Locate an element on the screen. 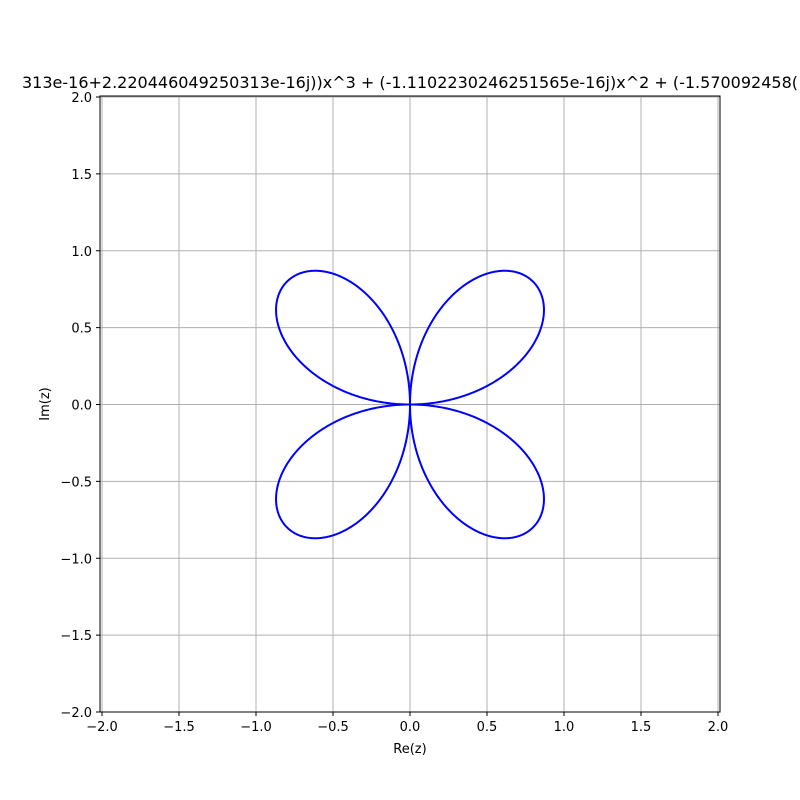 This screenshot has height=800, width=800. y-axis-label: Im(z) is located at coordinates (45, 403).